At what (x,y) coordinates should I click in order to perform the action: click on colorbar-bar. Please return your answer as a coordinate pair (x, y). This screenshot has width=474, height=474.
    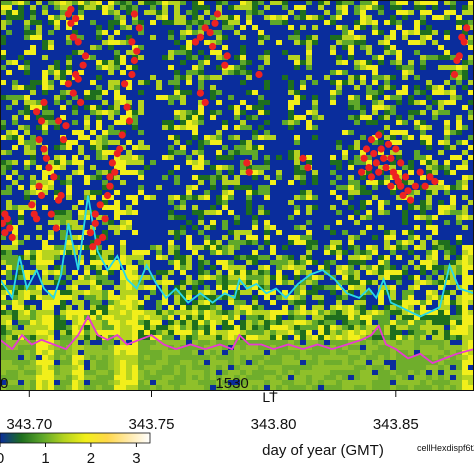
    Looking at the image, I should click on (75, 438).